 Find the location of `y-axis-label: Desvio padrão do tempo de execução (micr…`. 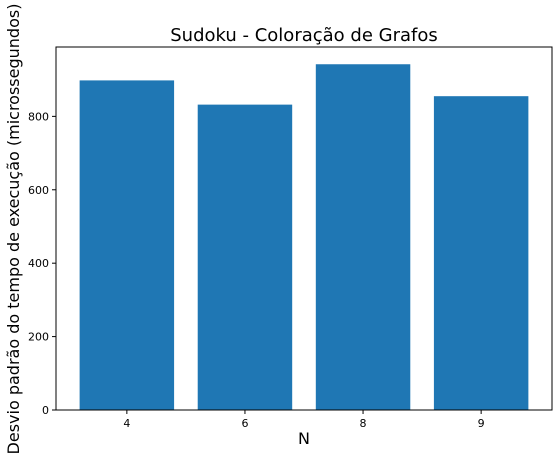

y-axis-label: Desvio padrão do tempo de execução (micr… is located at coordinates (13, 229).